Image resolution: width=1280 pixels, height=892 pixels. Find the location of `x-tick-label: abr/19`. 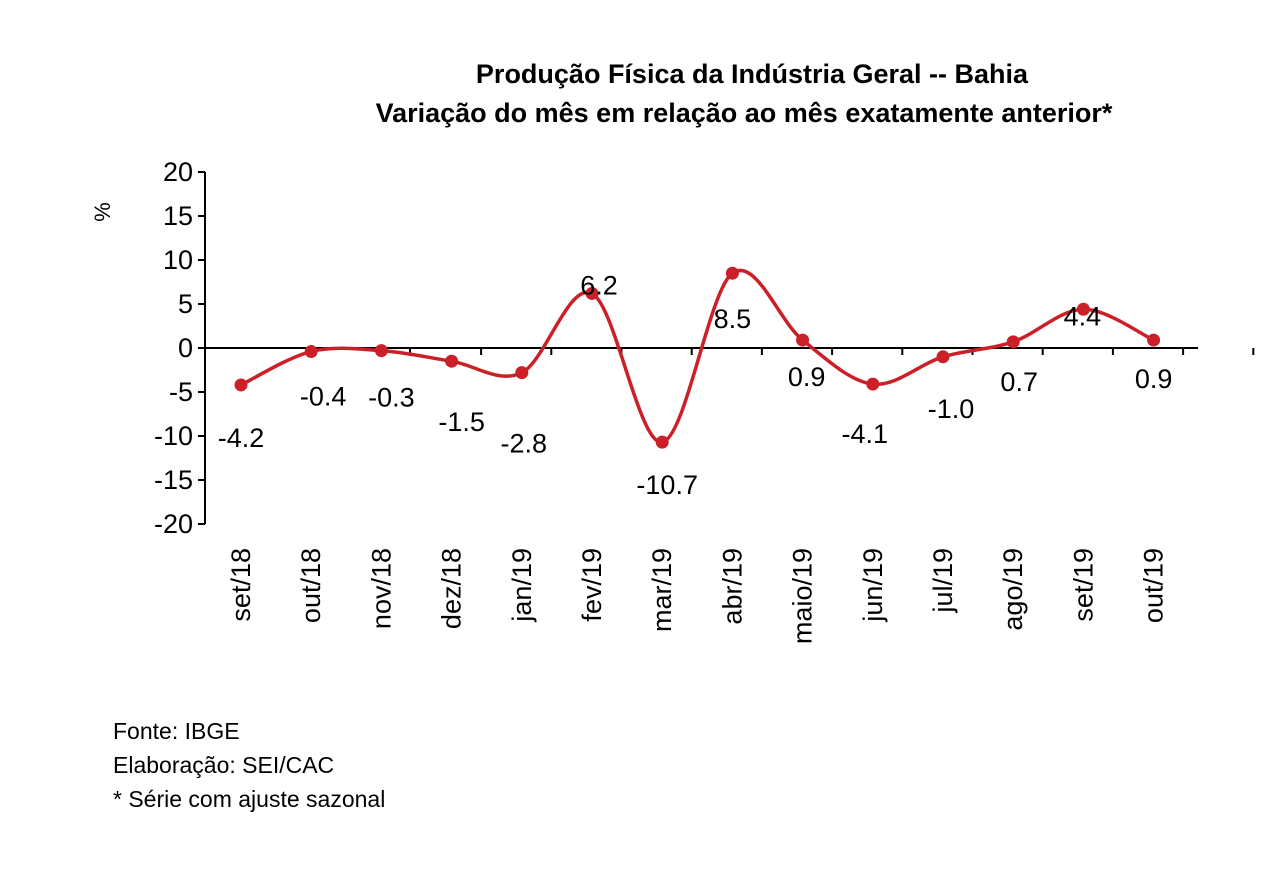

x-tick-label: abr/19 is located at coordinates (732, 586).